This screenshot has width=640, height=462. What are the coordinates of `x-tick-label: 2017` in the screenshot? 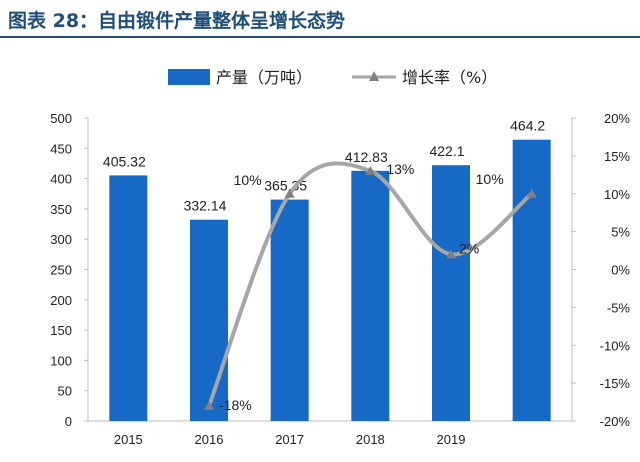 It's located at (289, 439).